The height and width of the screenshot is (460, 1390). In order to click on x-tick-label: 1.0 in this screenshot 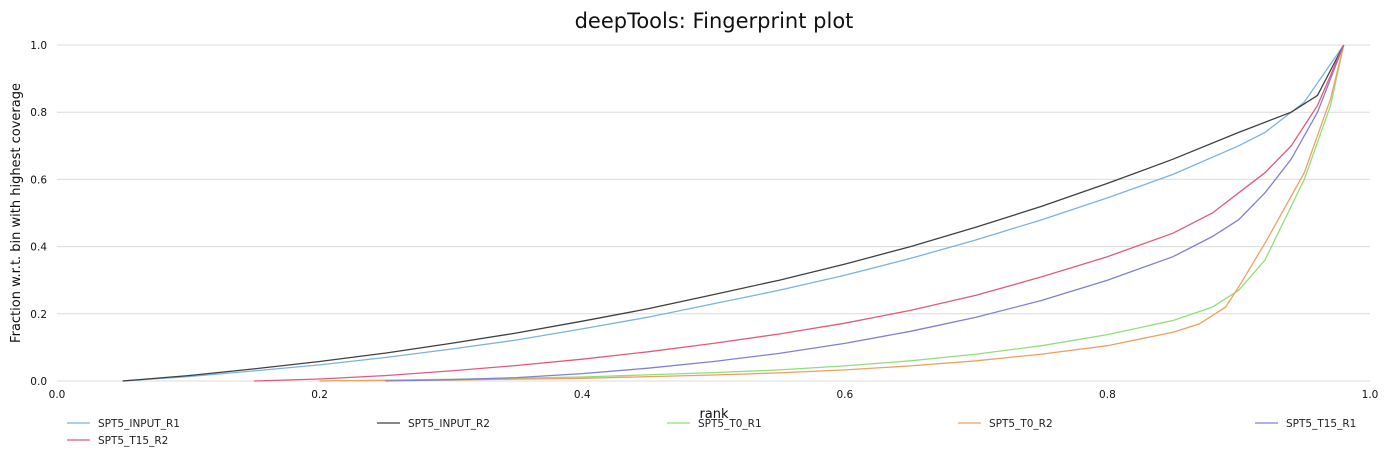, I will do `click(1370, 395)`.